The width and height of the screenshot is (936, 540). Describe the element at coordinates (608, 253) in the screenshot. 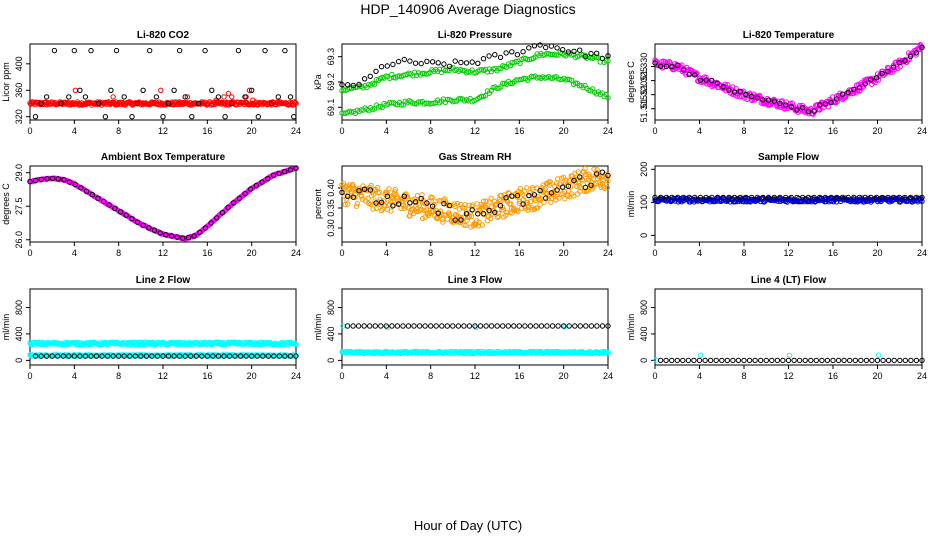

I see `panel-5-xtick-label: 24` at that location.